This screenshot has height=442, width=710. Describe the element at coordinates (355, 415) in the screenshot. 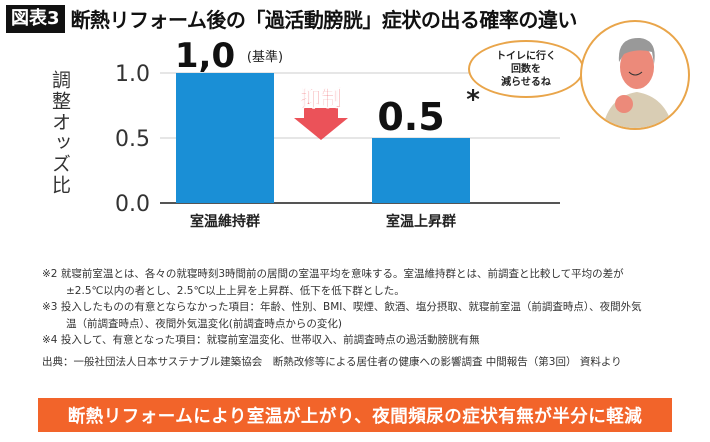

I see `conclusion-banner: 断熱リフォームにより室温が上がり、夜間頻尿の症状有無が半分に軽減` at that location.